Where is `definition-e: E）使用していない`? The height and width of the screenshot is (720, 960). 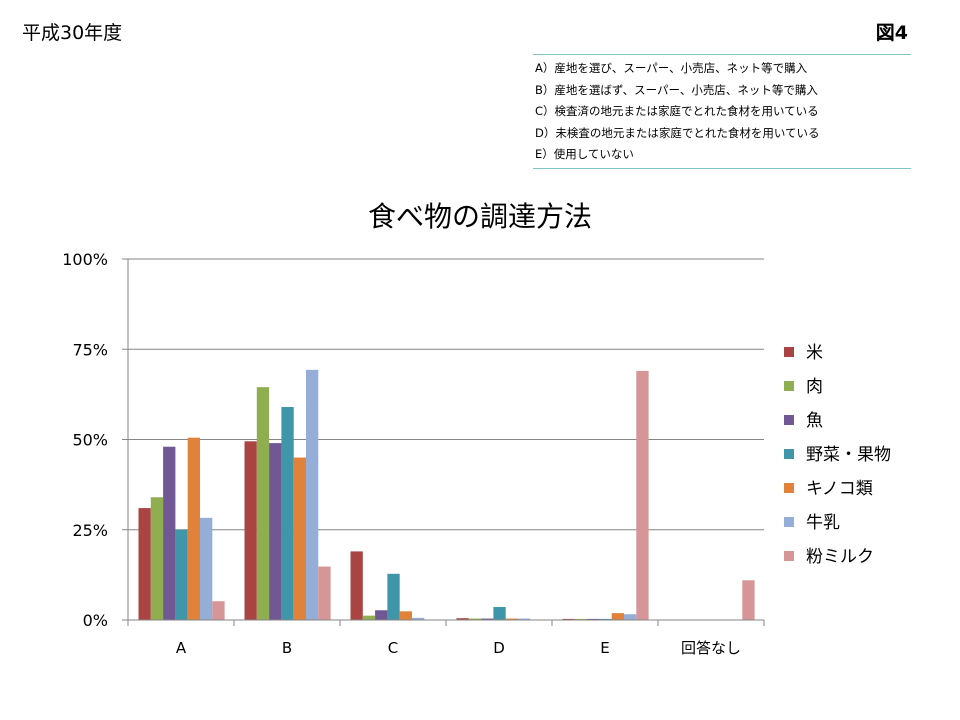 definition-e: E）使用していない is located at coordinates (584, 154).